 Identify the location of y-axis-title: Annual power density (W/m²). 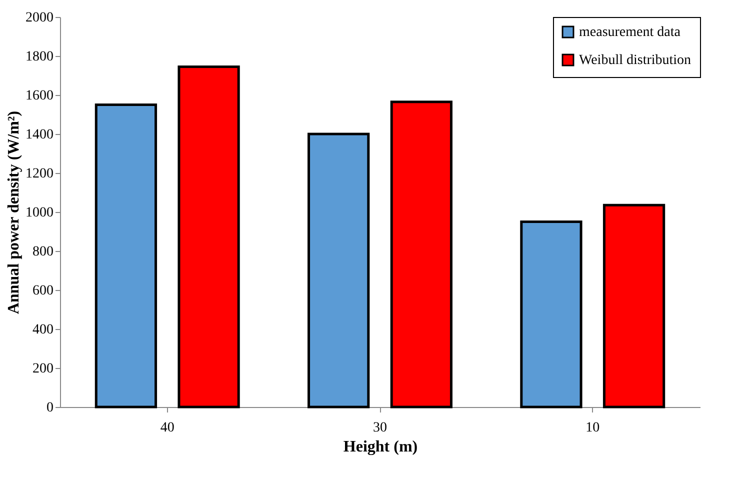
(14, 212).